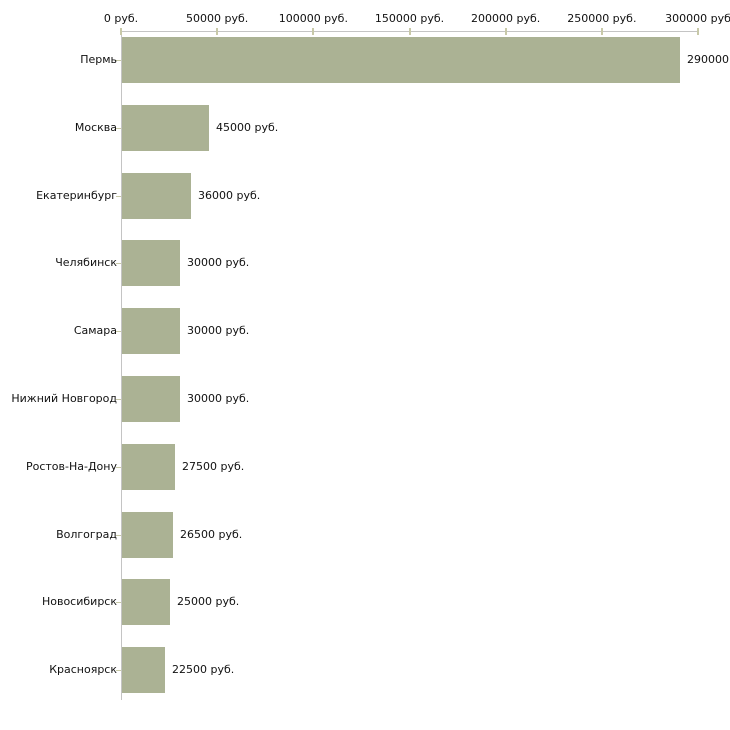 This screenshot has width=730, height=730. I want to click on x-axis-tick-label: 300000 руб, so click(697, 18).